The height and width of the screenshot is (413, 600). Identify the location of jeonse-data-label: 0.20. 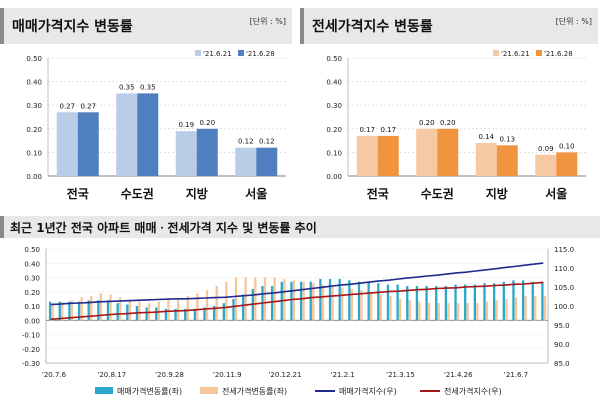
(427, 123).